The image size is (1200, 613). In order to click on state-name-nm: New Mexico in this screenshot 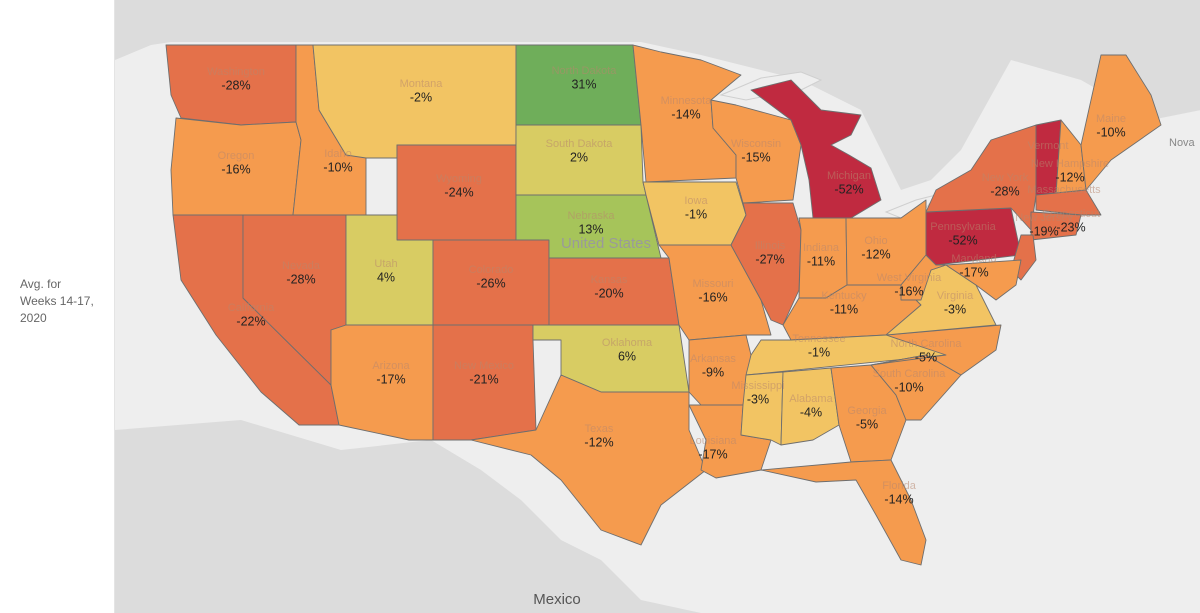, I will do `click(484, 366)`.